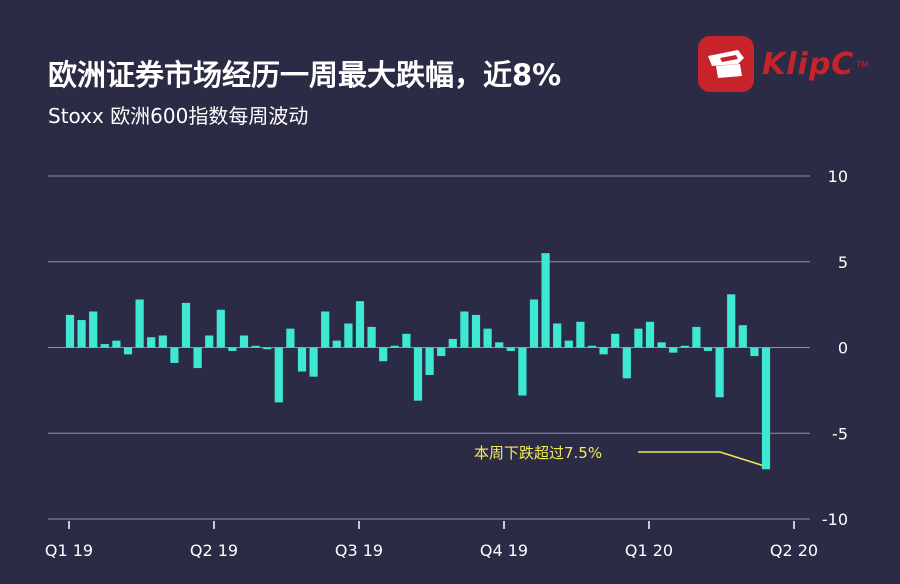  What do you see at coordinates (835, 519) in the screenshot?
I see `y-tick-label: -10` at bounding box center [835, 519].